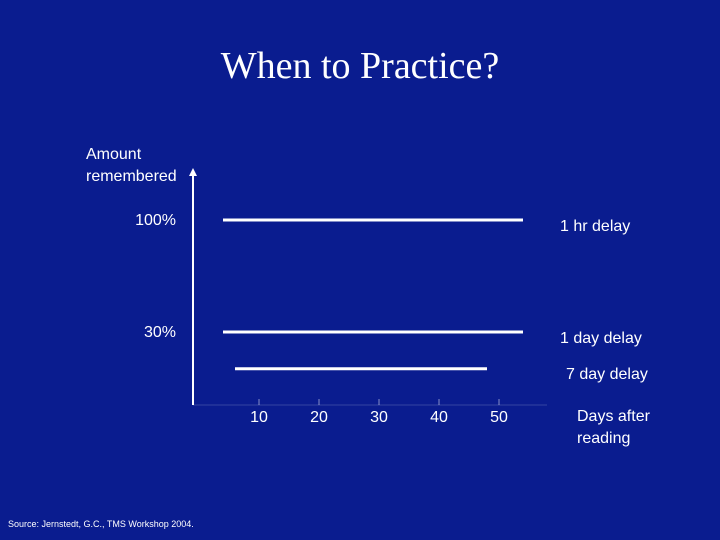 This screenshot has width=720, height=540. Describe the element at coordinates (114, 154) in the screenshot. I see `y-axis-label-line-1: Amount` at that location.